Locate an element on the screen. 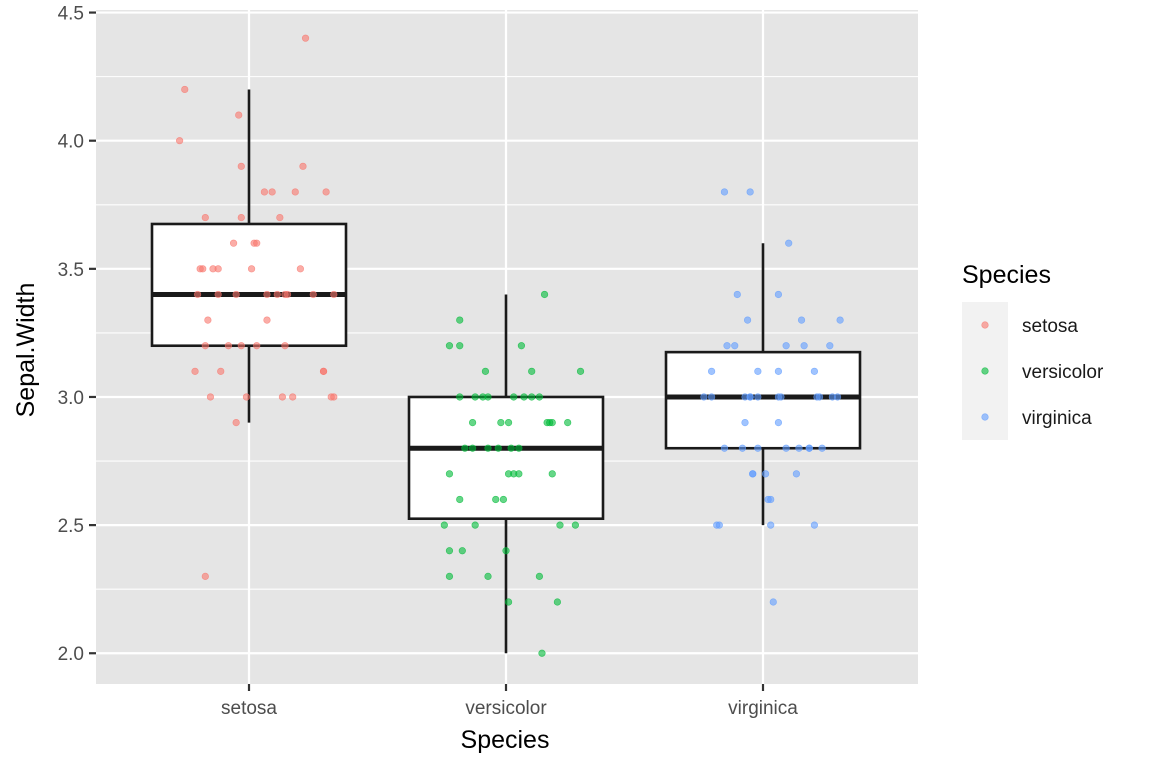 Image resolution: width=1152 pixels, height=768 pixels. box-setosa is located at coordinates (249, 256).